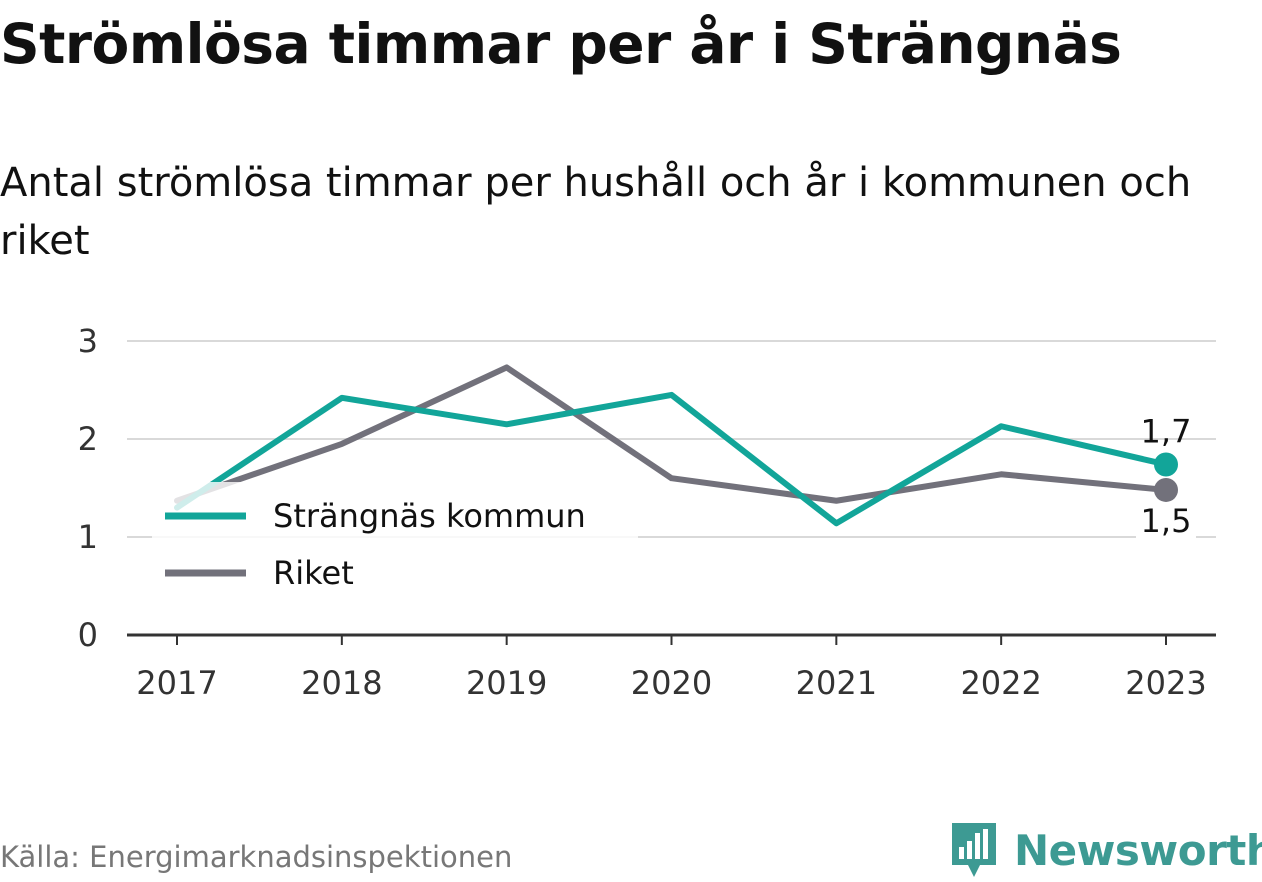  I want to click on legend-background, so click(395, 545).